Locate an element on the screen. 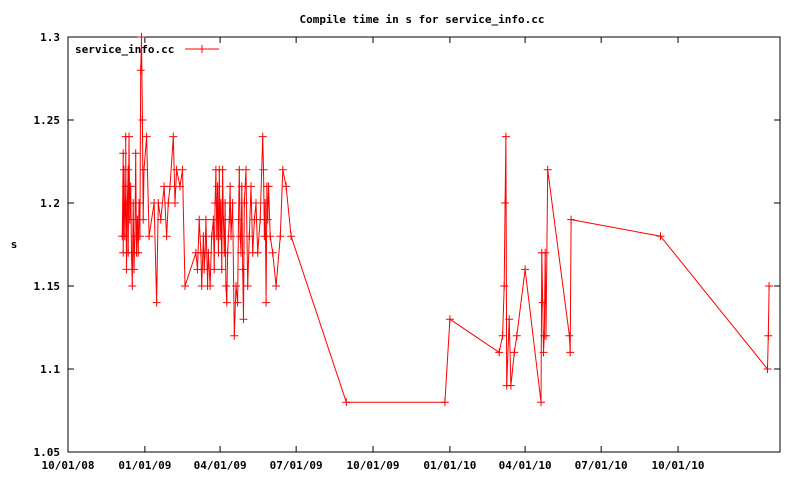 The width and height of the screenshot is (800, 480). x-tick-label: 10/01/08 is located at coordinates (68, 465).